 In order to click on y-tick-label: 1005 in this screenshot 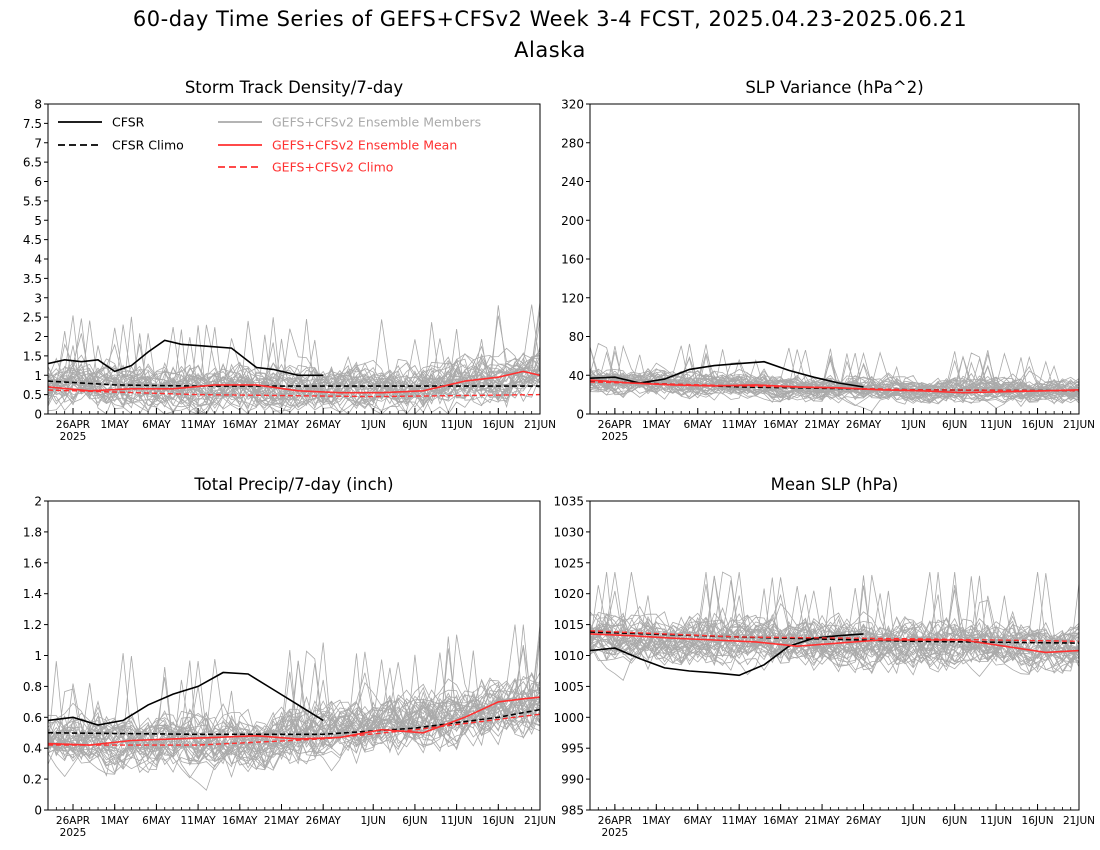, I will do `click(568, 687)`.